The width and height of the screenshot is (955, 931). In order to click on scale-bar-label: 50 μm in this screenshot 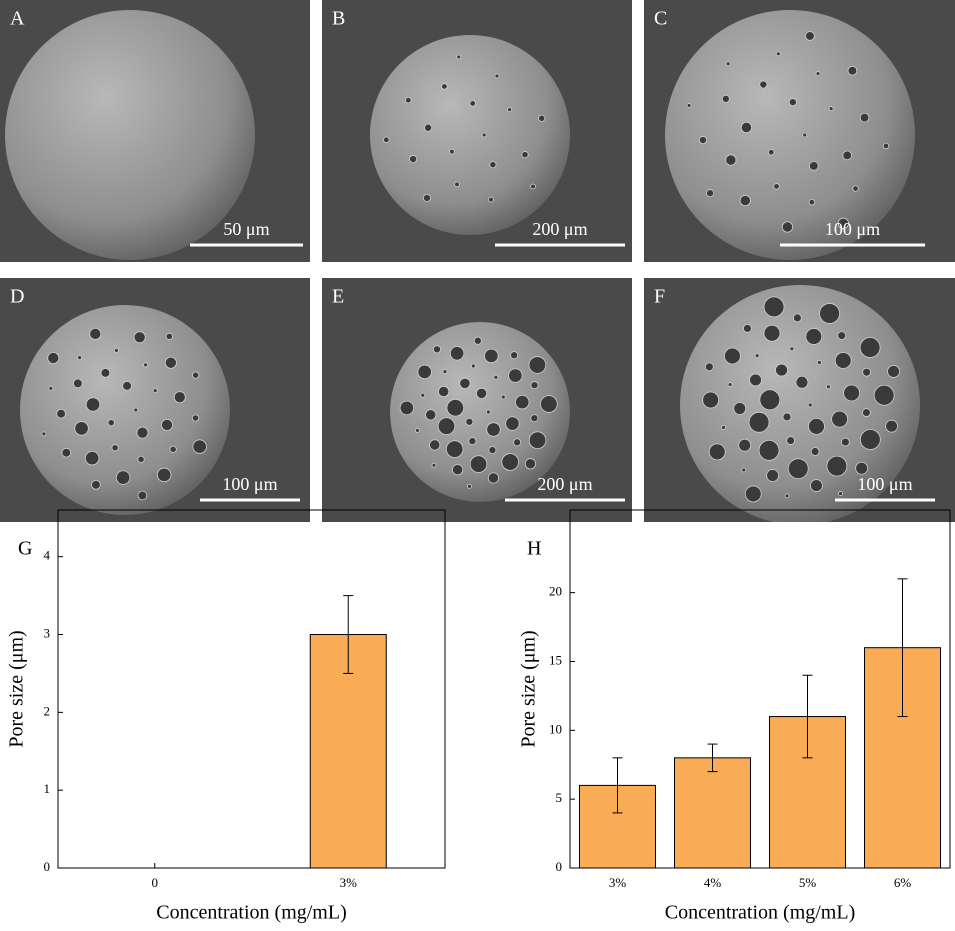, I will do `click(246, 229)`.